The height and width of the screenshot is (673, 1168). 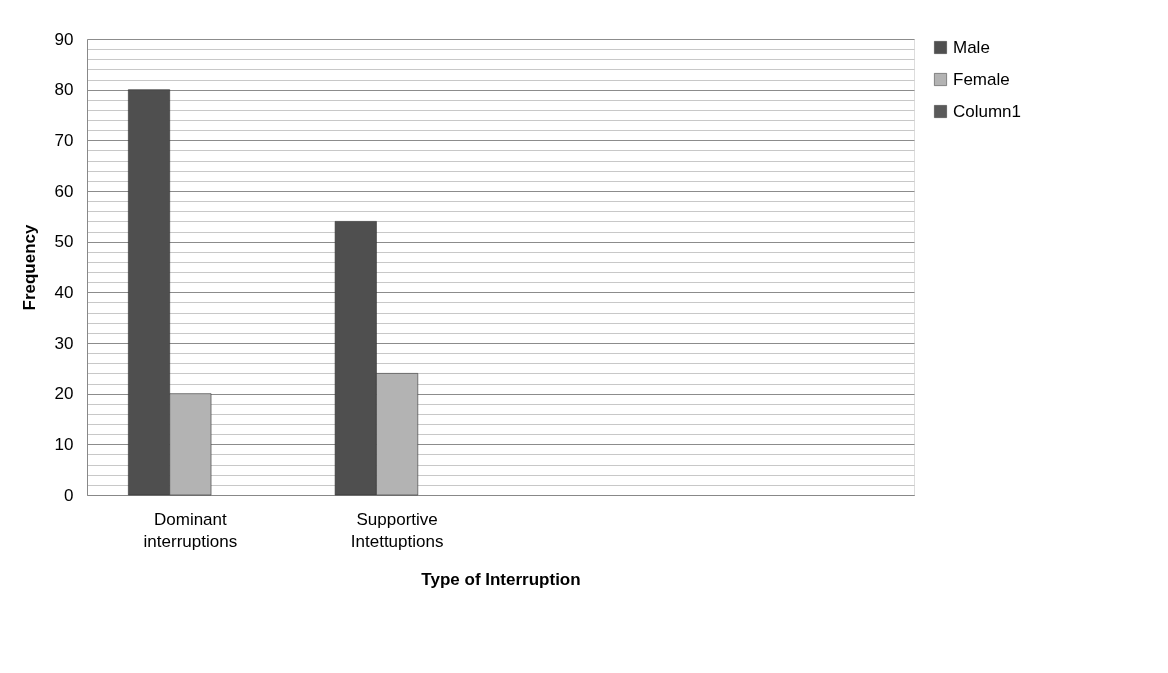 I want to click on legend-label: Column1, so click(x=987, y=111).